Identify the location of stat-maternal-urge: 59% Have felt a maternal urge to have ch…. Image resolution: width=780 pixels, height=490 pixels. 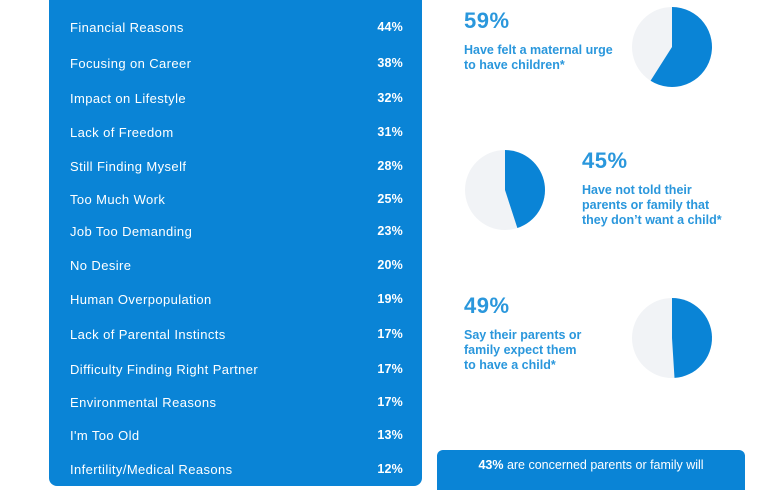
(539, 41).